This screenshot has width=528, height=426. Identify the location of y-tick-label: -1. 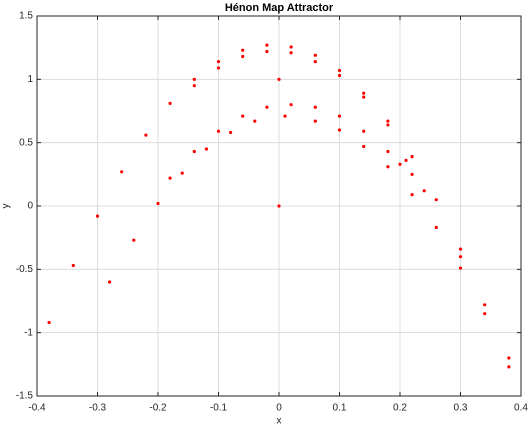
(28, 332).